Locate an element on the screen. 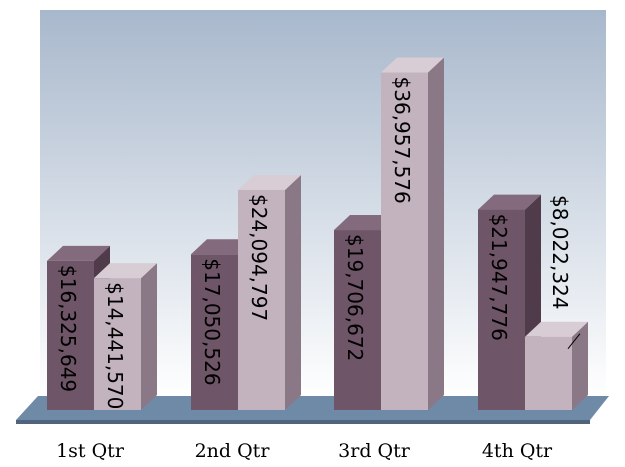 This screenshot has width=625, height=467. leader-line is located at coordinates (574, 341).